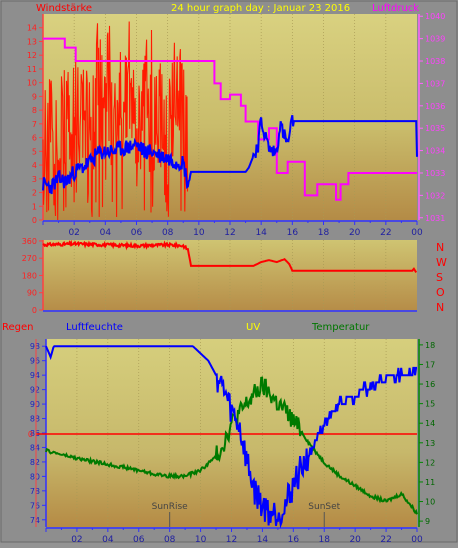  I want to click on wind-speed-axis-label: Windstärke, so click(64, 8).